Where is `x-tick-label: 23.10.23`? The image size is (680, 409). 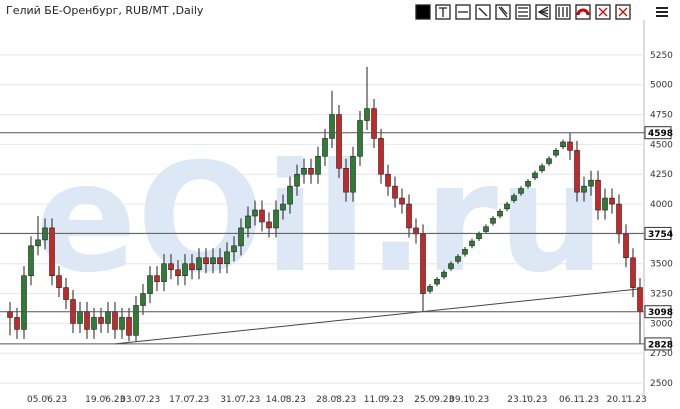 x-tick-label: 23.10.23 is located at coordinates (527, 400).